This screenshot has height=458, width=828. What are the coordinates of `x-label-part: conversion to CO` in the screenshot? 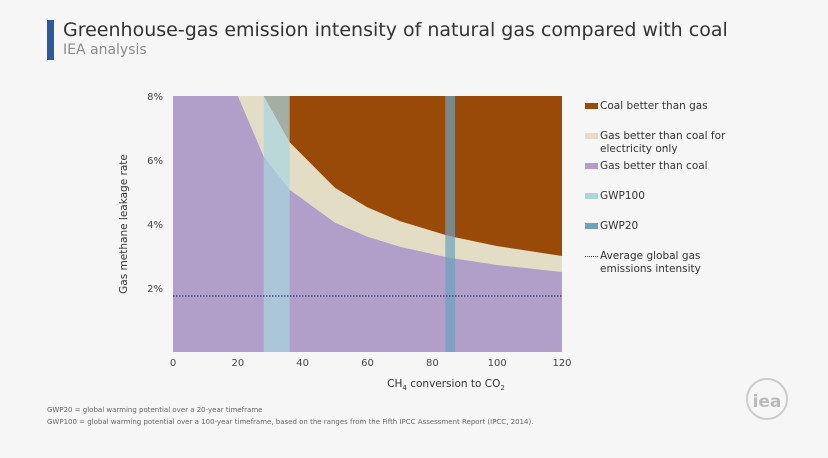 It's located at (453, 384).